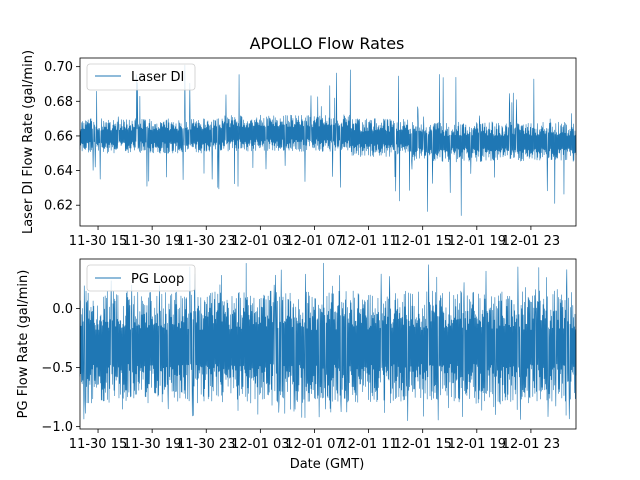 The image size is (640, 480). Describe the element at coordinates (368, 444) in the screenshot. I see `pg-loop-x-tick-label-5: 12-01 11` at that location.